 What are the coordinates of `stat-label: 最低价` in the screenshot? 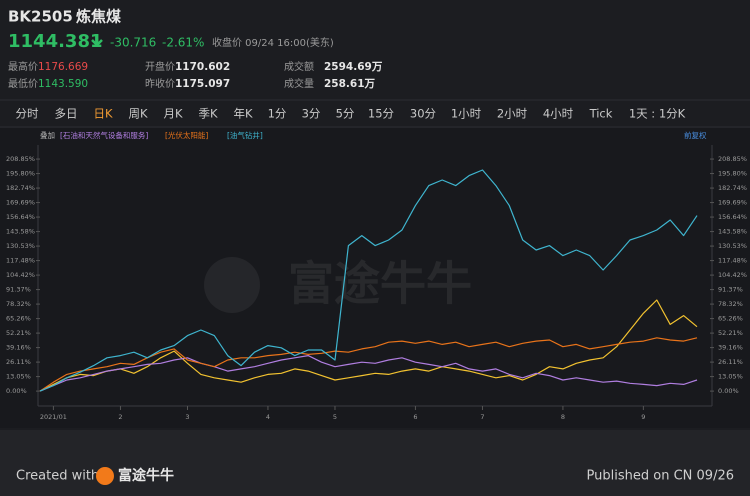 It's located at (23, 83).